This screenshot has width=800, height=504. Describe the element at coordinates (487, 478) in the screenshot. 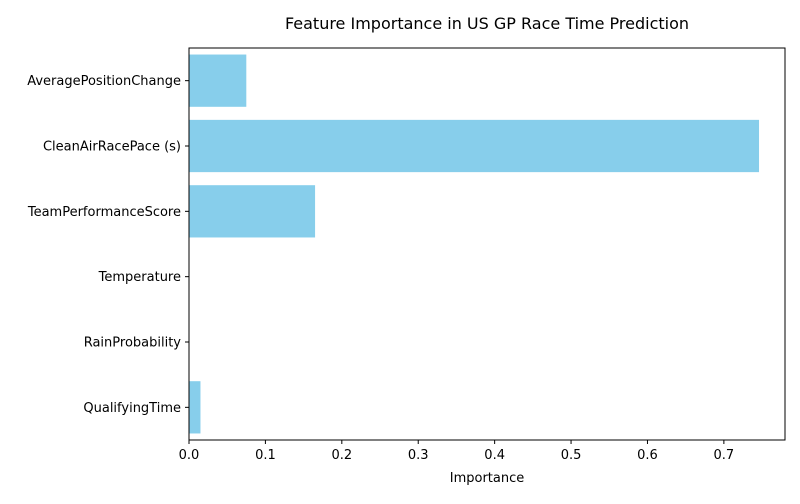

I see `x-axis-label: Importance` at that location.